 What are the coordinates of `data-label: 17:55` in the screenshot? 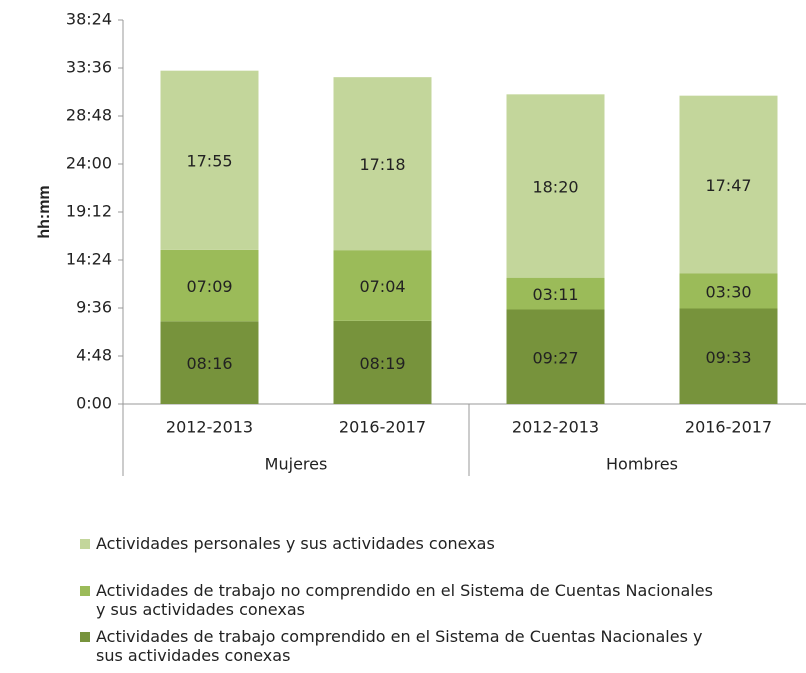 It's located at (209, 161).